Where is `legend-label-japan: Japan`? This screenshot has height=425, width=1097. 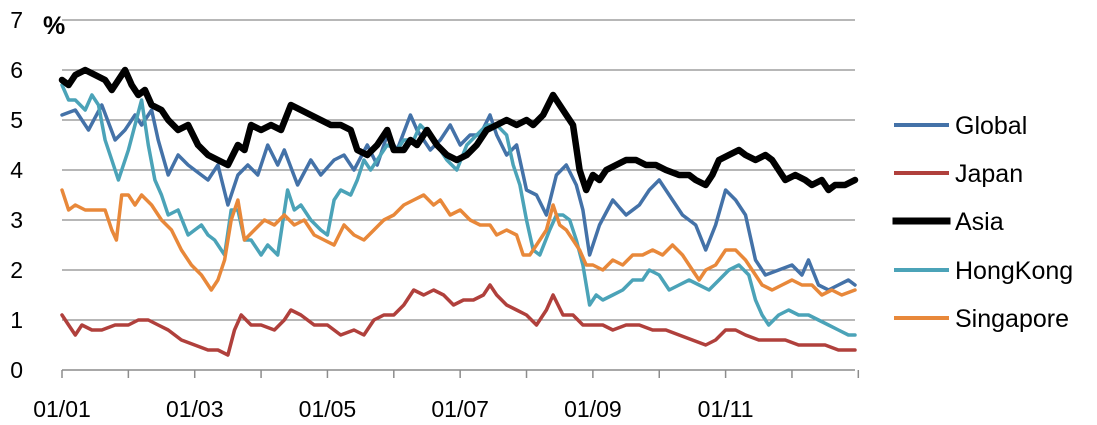
legend-label-japan: Japan is located at coordinates (989, 174).